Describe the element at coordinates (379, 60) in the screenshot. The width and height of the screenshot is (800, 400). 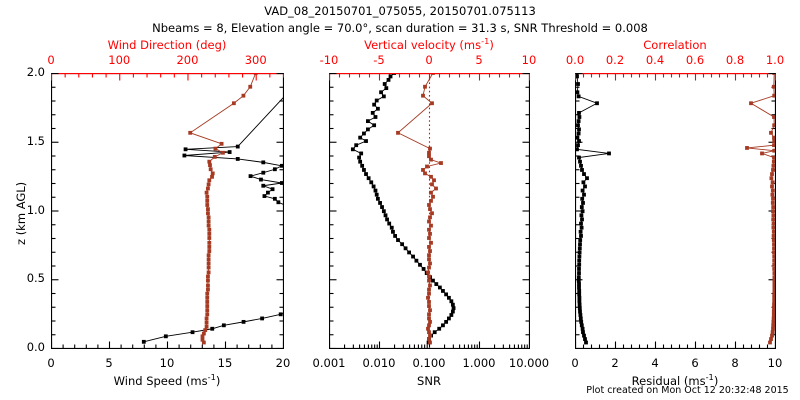
I see `panel-snr-top-tick: -5` at that location.